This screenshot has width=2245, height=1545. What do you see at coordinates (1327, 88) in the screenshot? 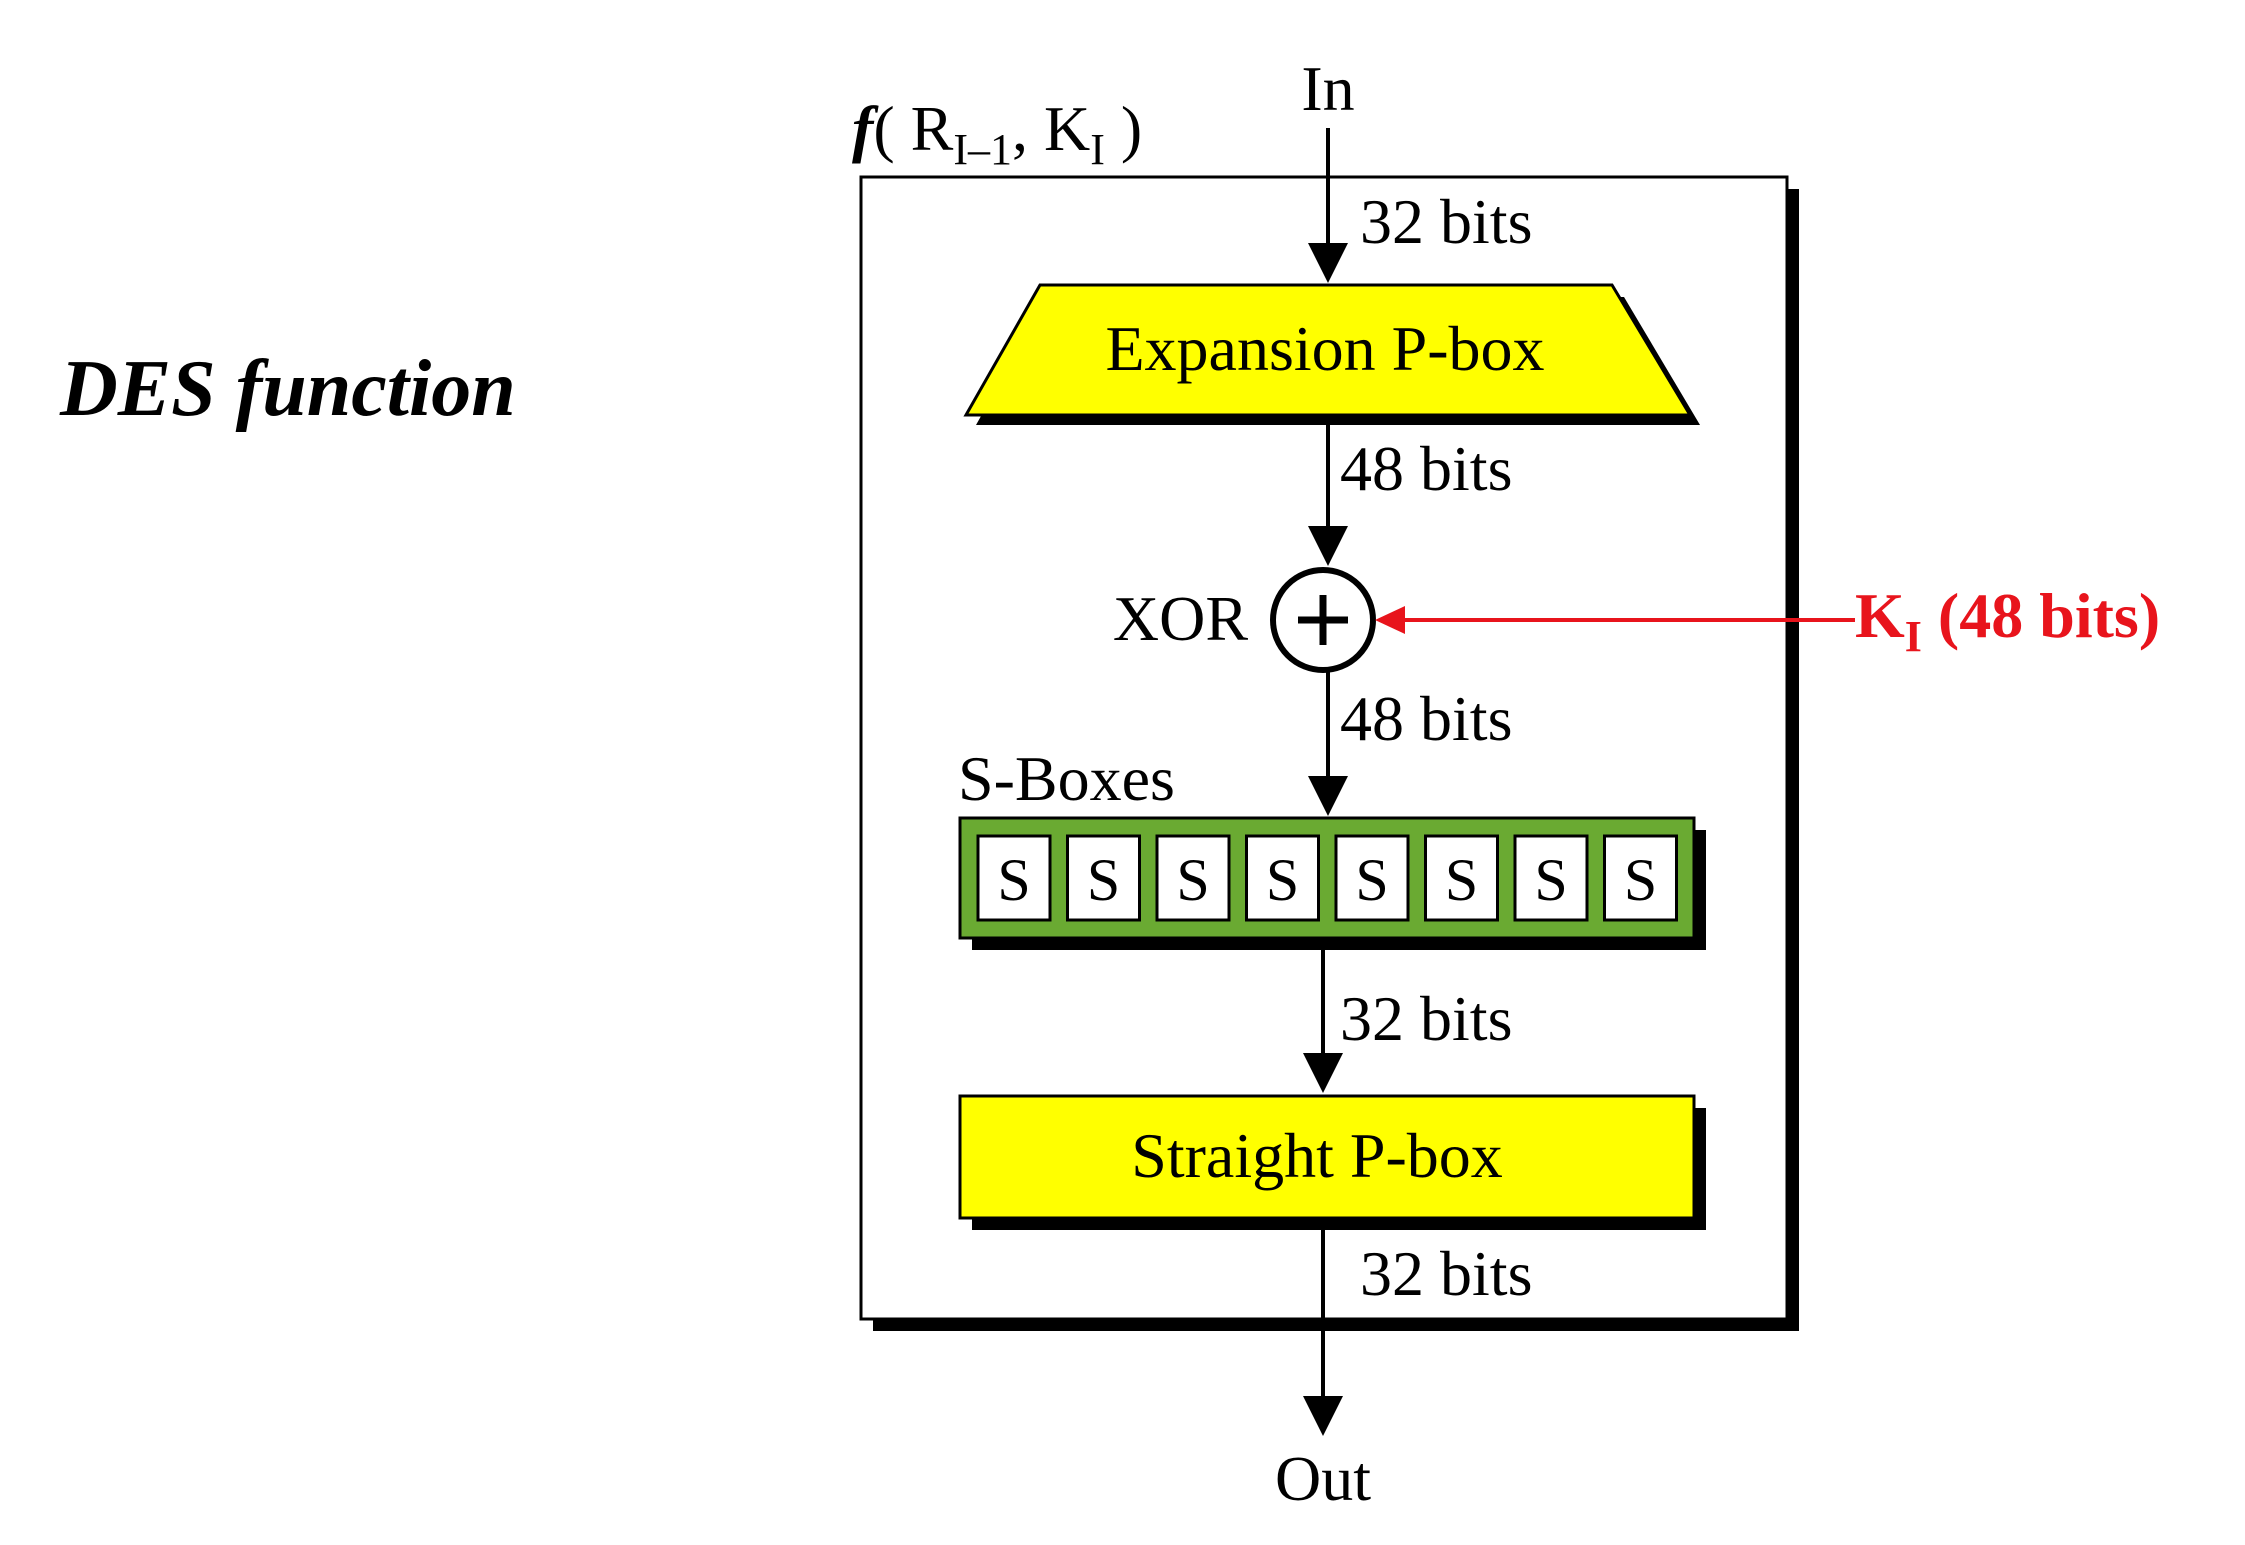
I see `input-label: In` at bounding box center [1327, 88].